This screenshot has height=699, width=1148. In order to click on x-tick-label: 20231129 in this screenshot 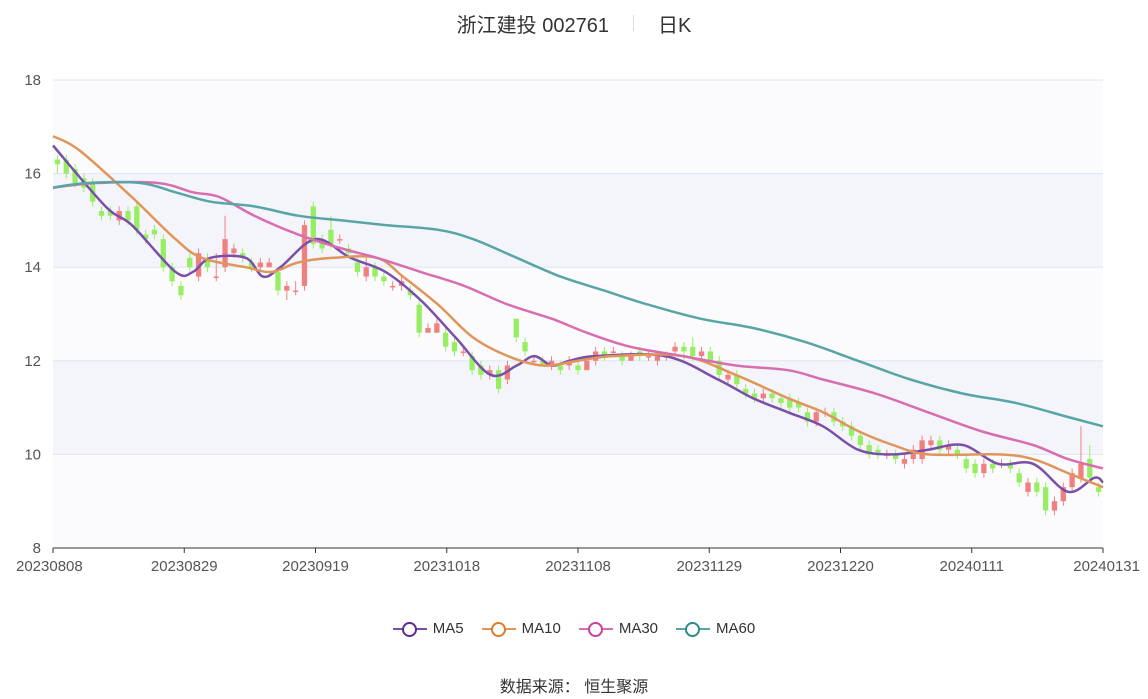, I will do `click(709, 566)`.